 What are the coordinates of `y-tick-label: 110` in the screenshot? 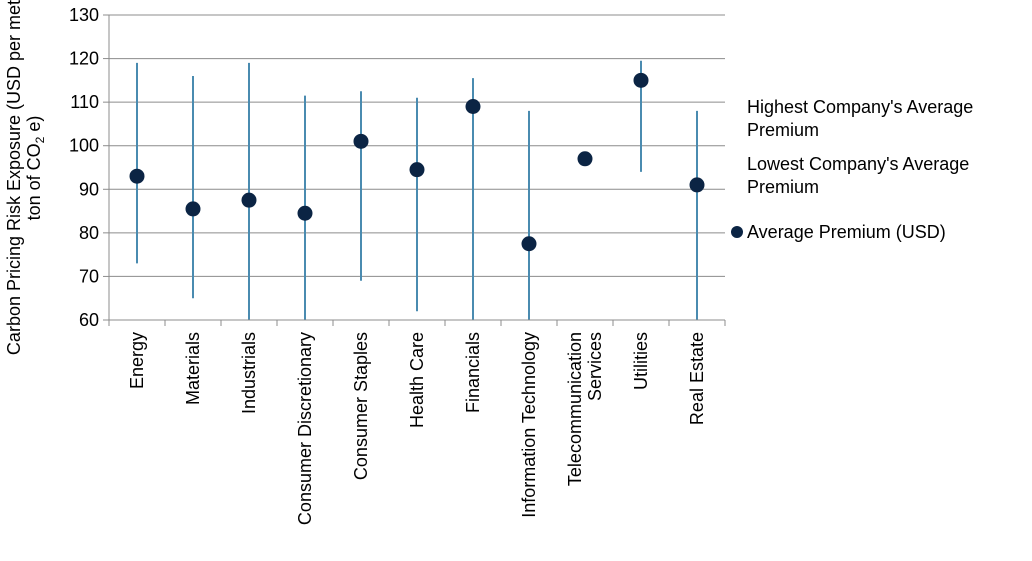 It's located at (84, 102).